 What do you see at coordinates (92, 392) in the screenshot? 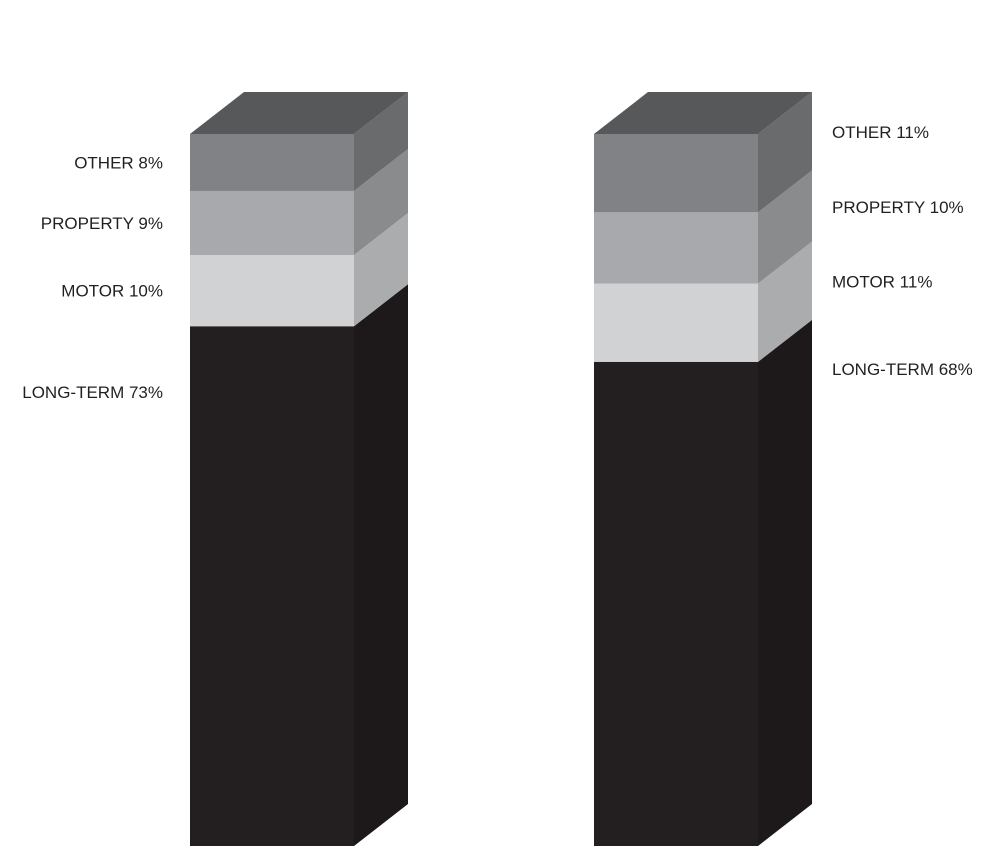
I see `label-long-term-1: LONG-TERM 73%` at bounding box center [92, 392].